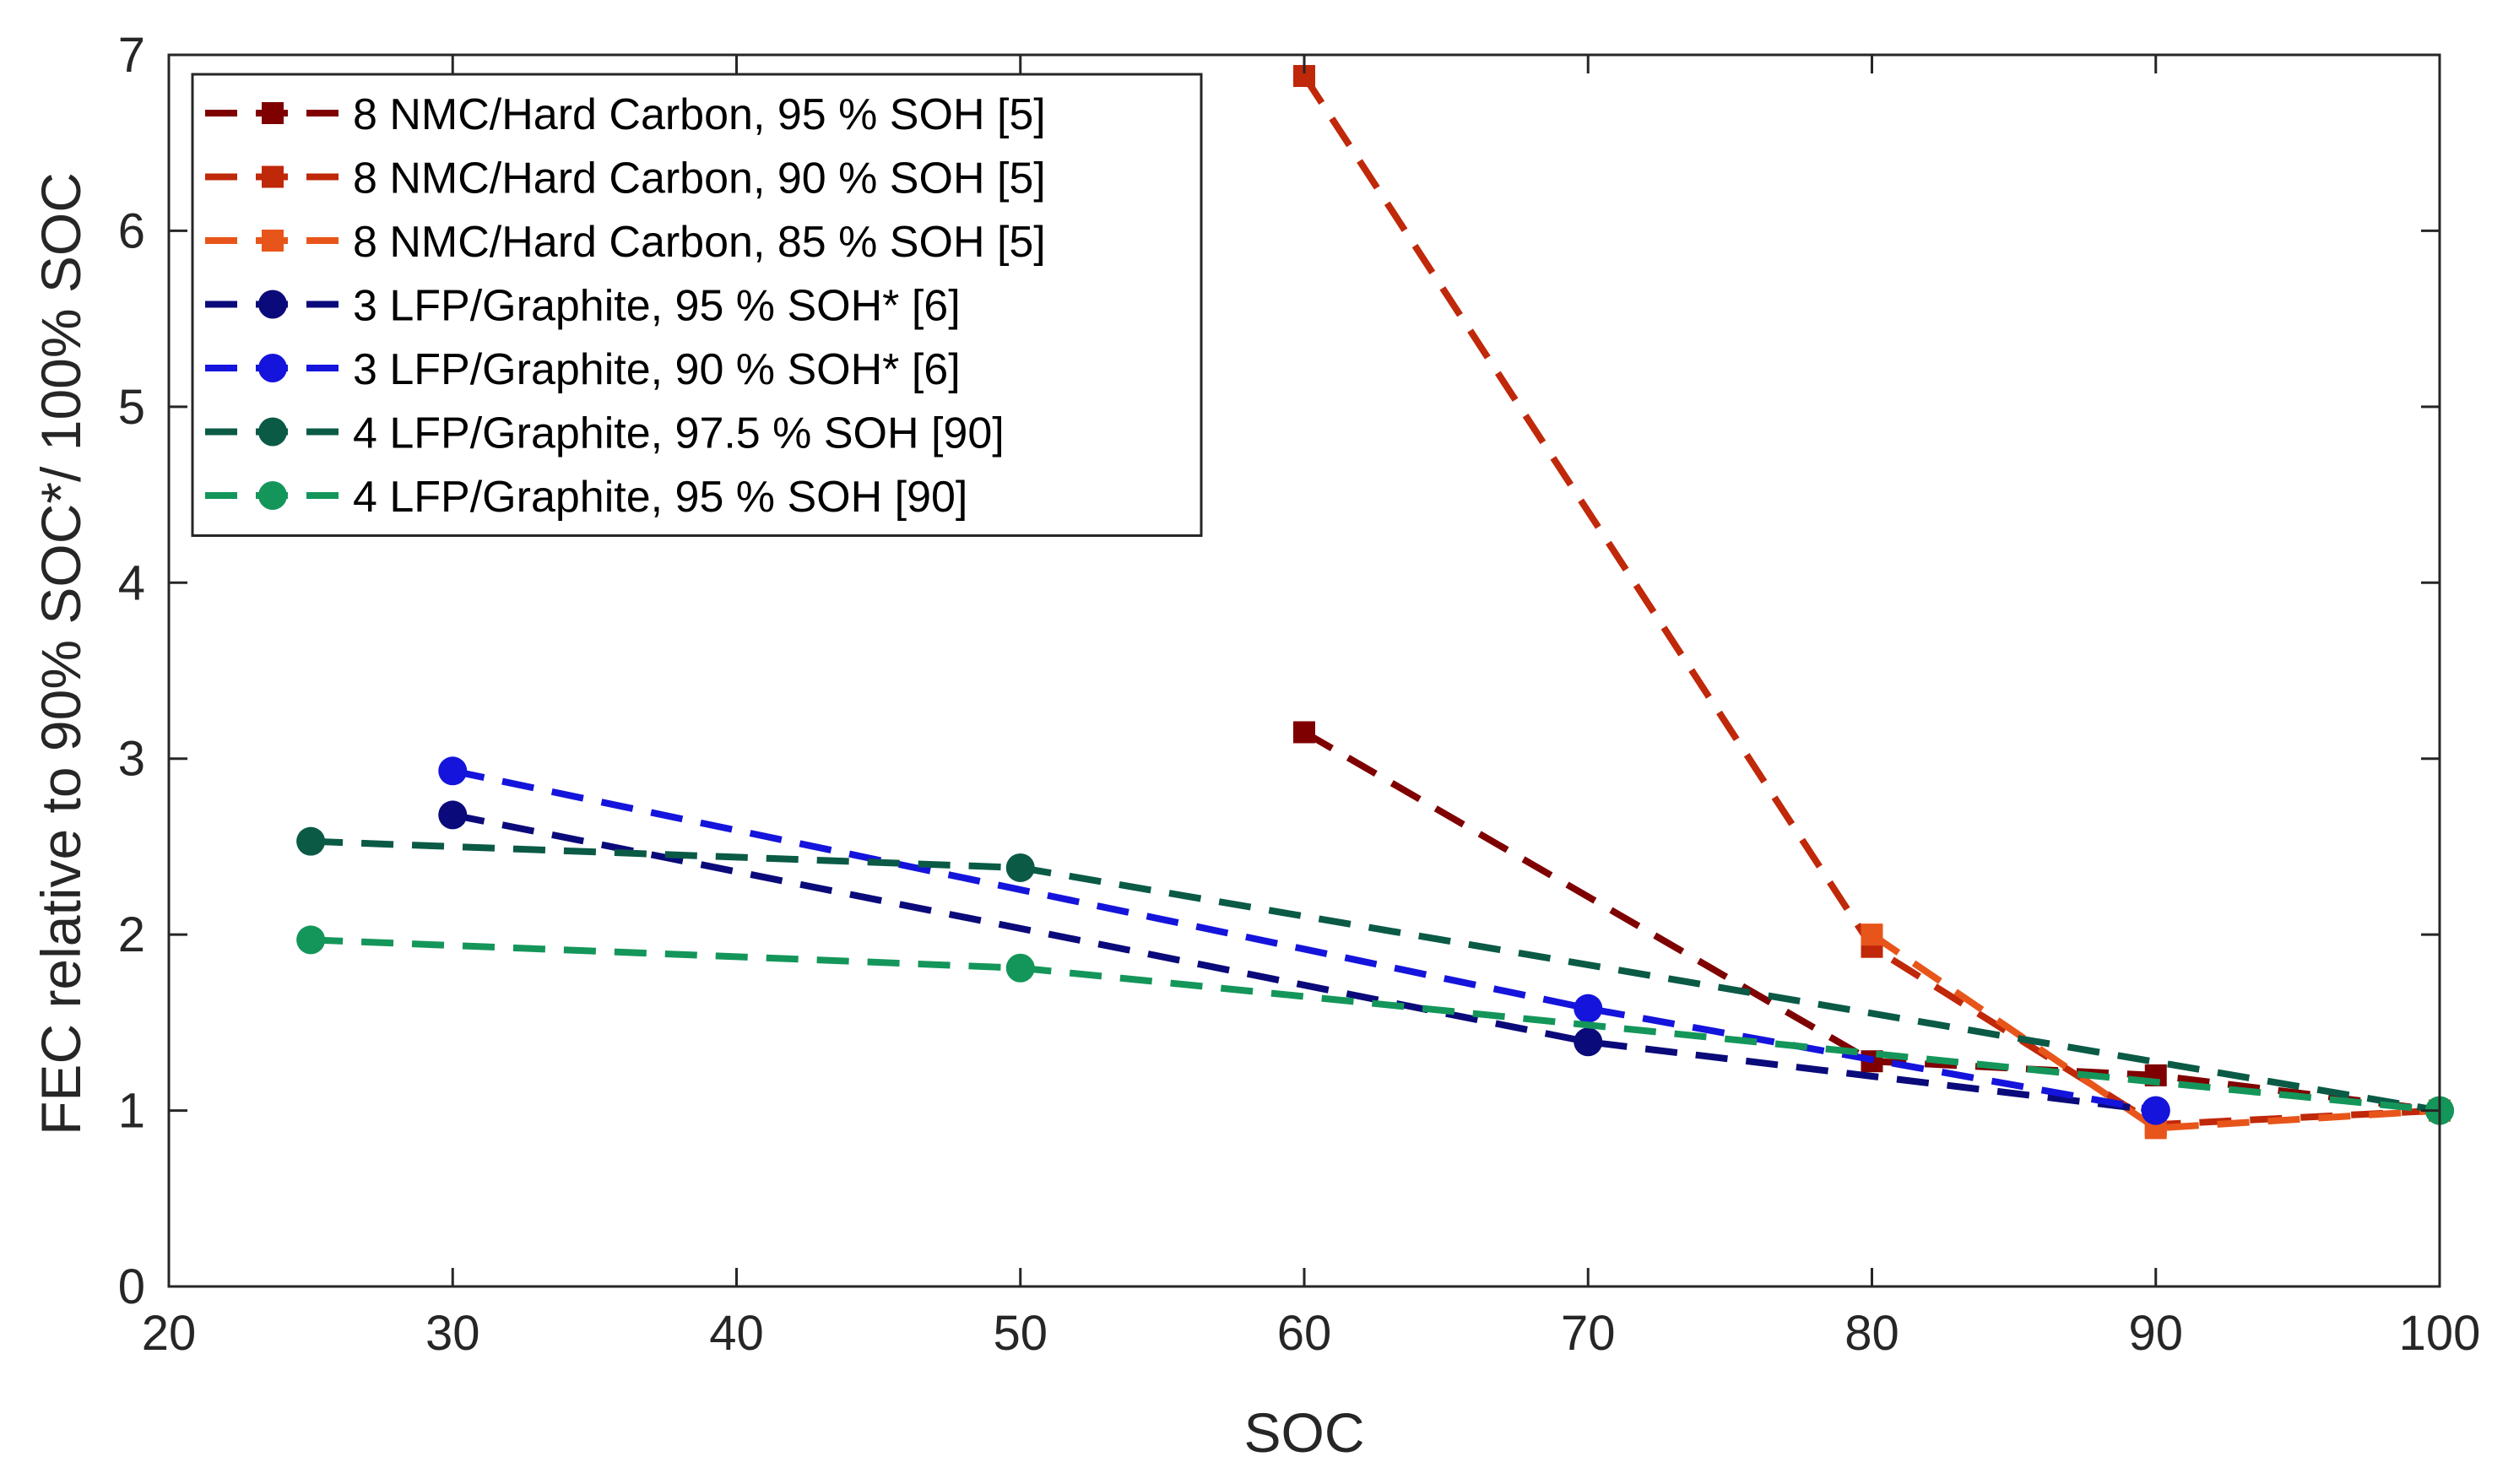 The image size is (2508, 1484). What do you see at coordinates (1020, 1333) in the screenshot?
I see `x-tick-label: 50` at bounding box center [1020, 1333].